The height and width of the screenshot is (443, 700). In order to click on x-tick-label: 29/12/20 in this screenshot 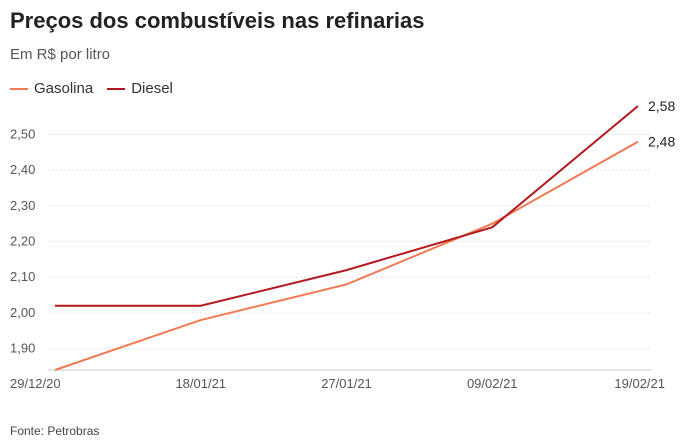, I will do `click(35, 383)`.